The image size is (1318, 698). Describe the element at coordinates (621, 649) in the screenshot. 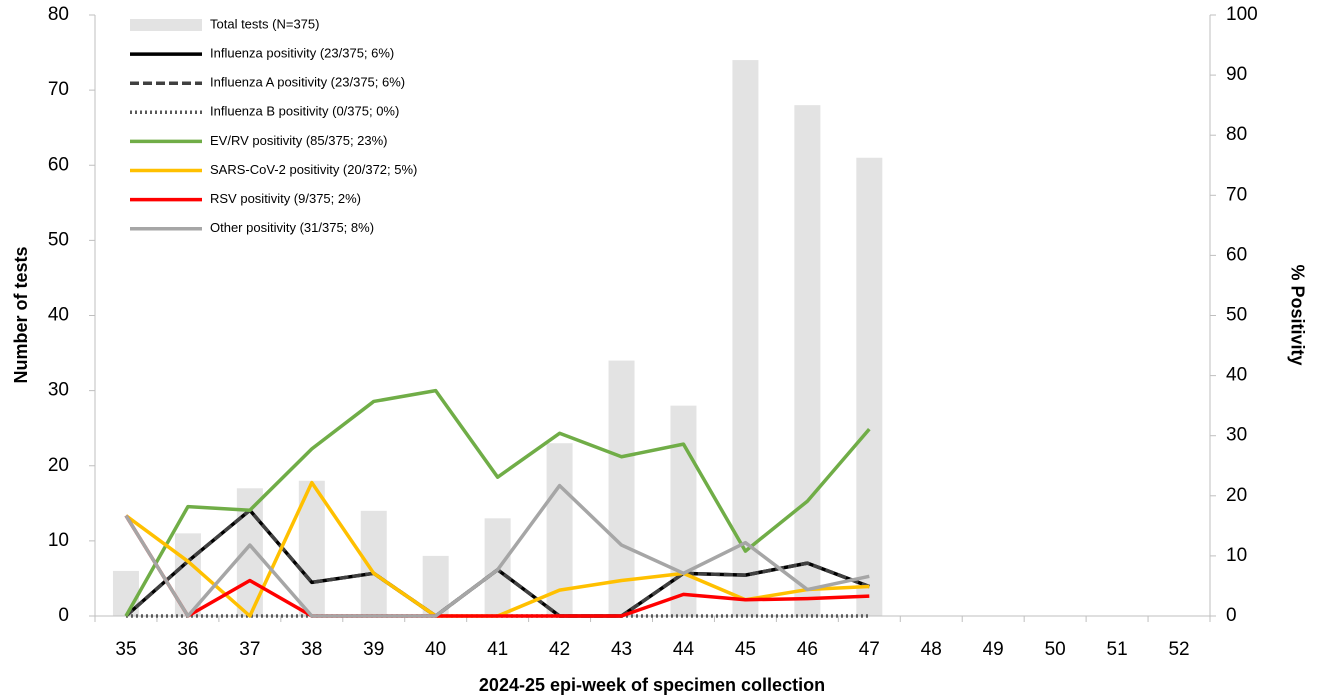

I see `x-tick-label: 43` at that location.